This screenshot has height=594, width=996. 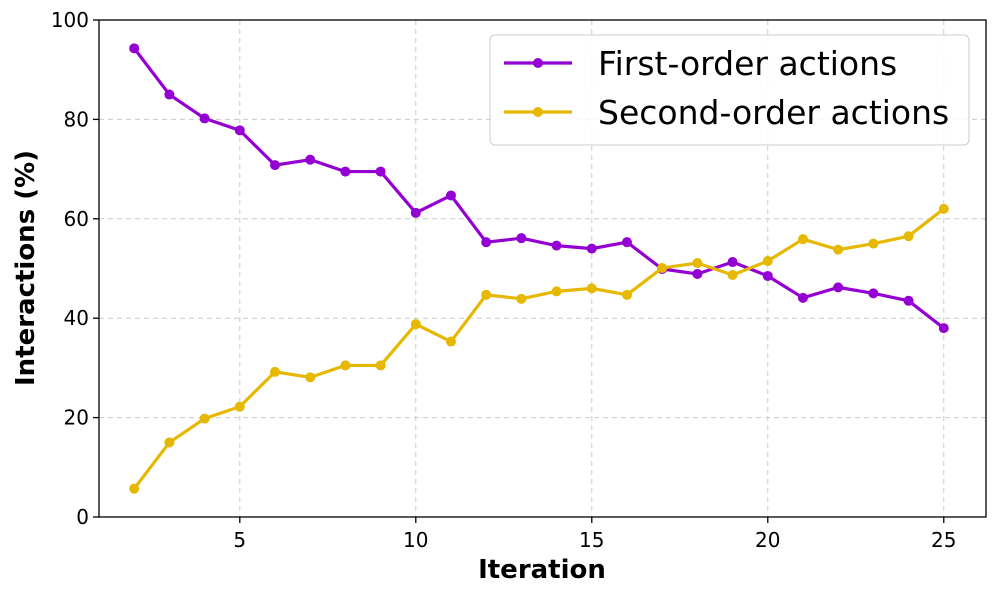 What do you see at coordinates (26, 268) in the screenshot?
I see `y-axis-label: Interactions (%)` at bounding box center [26, 268].